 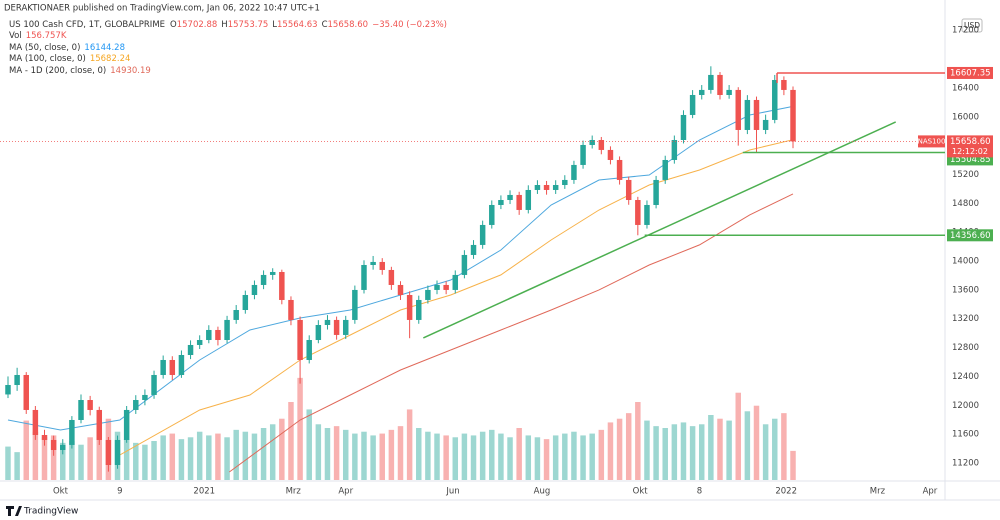 What do you see at coordinates (970, 146) in the screenshot?
I see `last-price-box` at bounding box center [970, 146].